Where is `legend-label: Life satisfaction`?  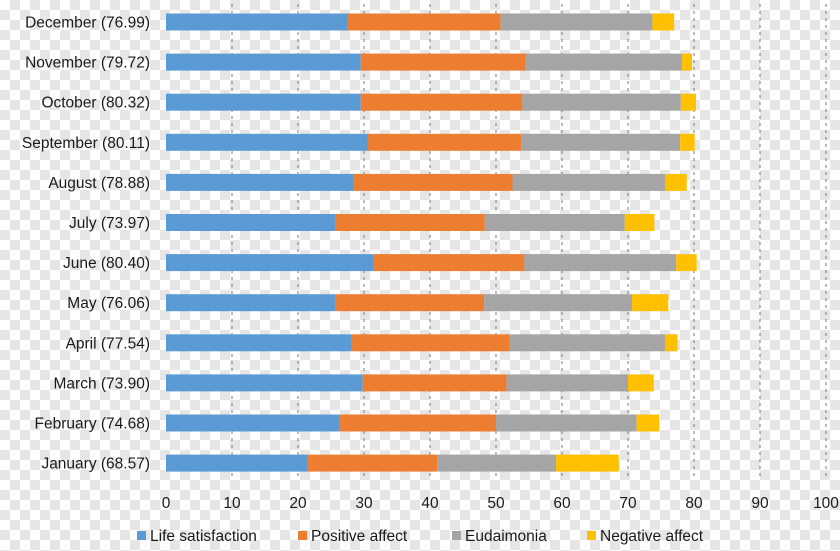
legend-label: Life satisfaction is located at coordinates (203, 536).